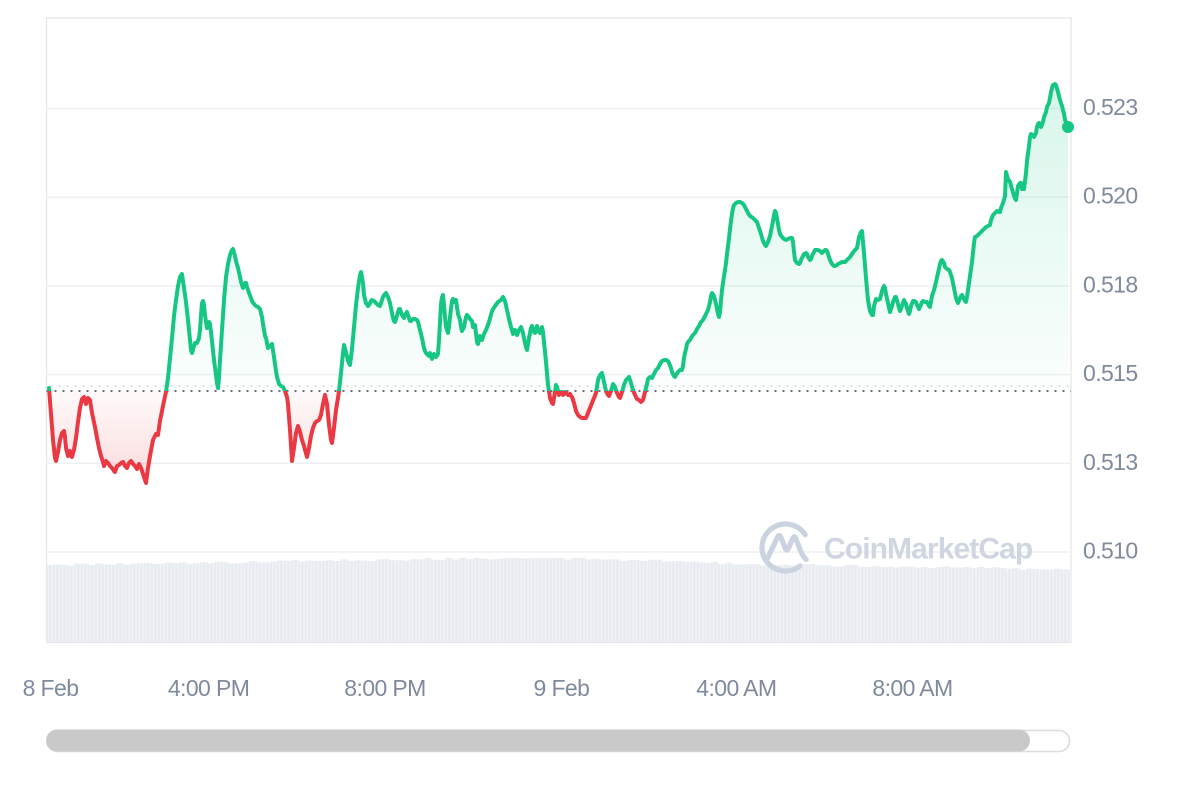  Describe the element at coordinates (1110, 373) in the screenshot. I see `svg-text: 0.515` at that location.